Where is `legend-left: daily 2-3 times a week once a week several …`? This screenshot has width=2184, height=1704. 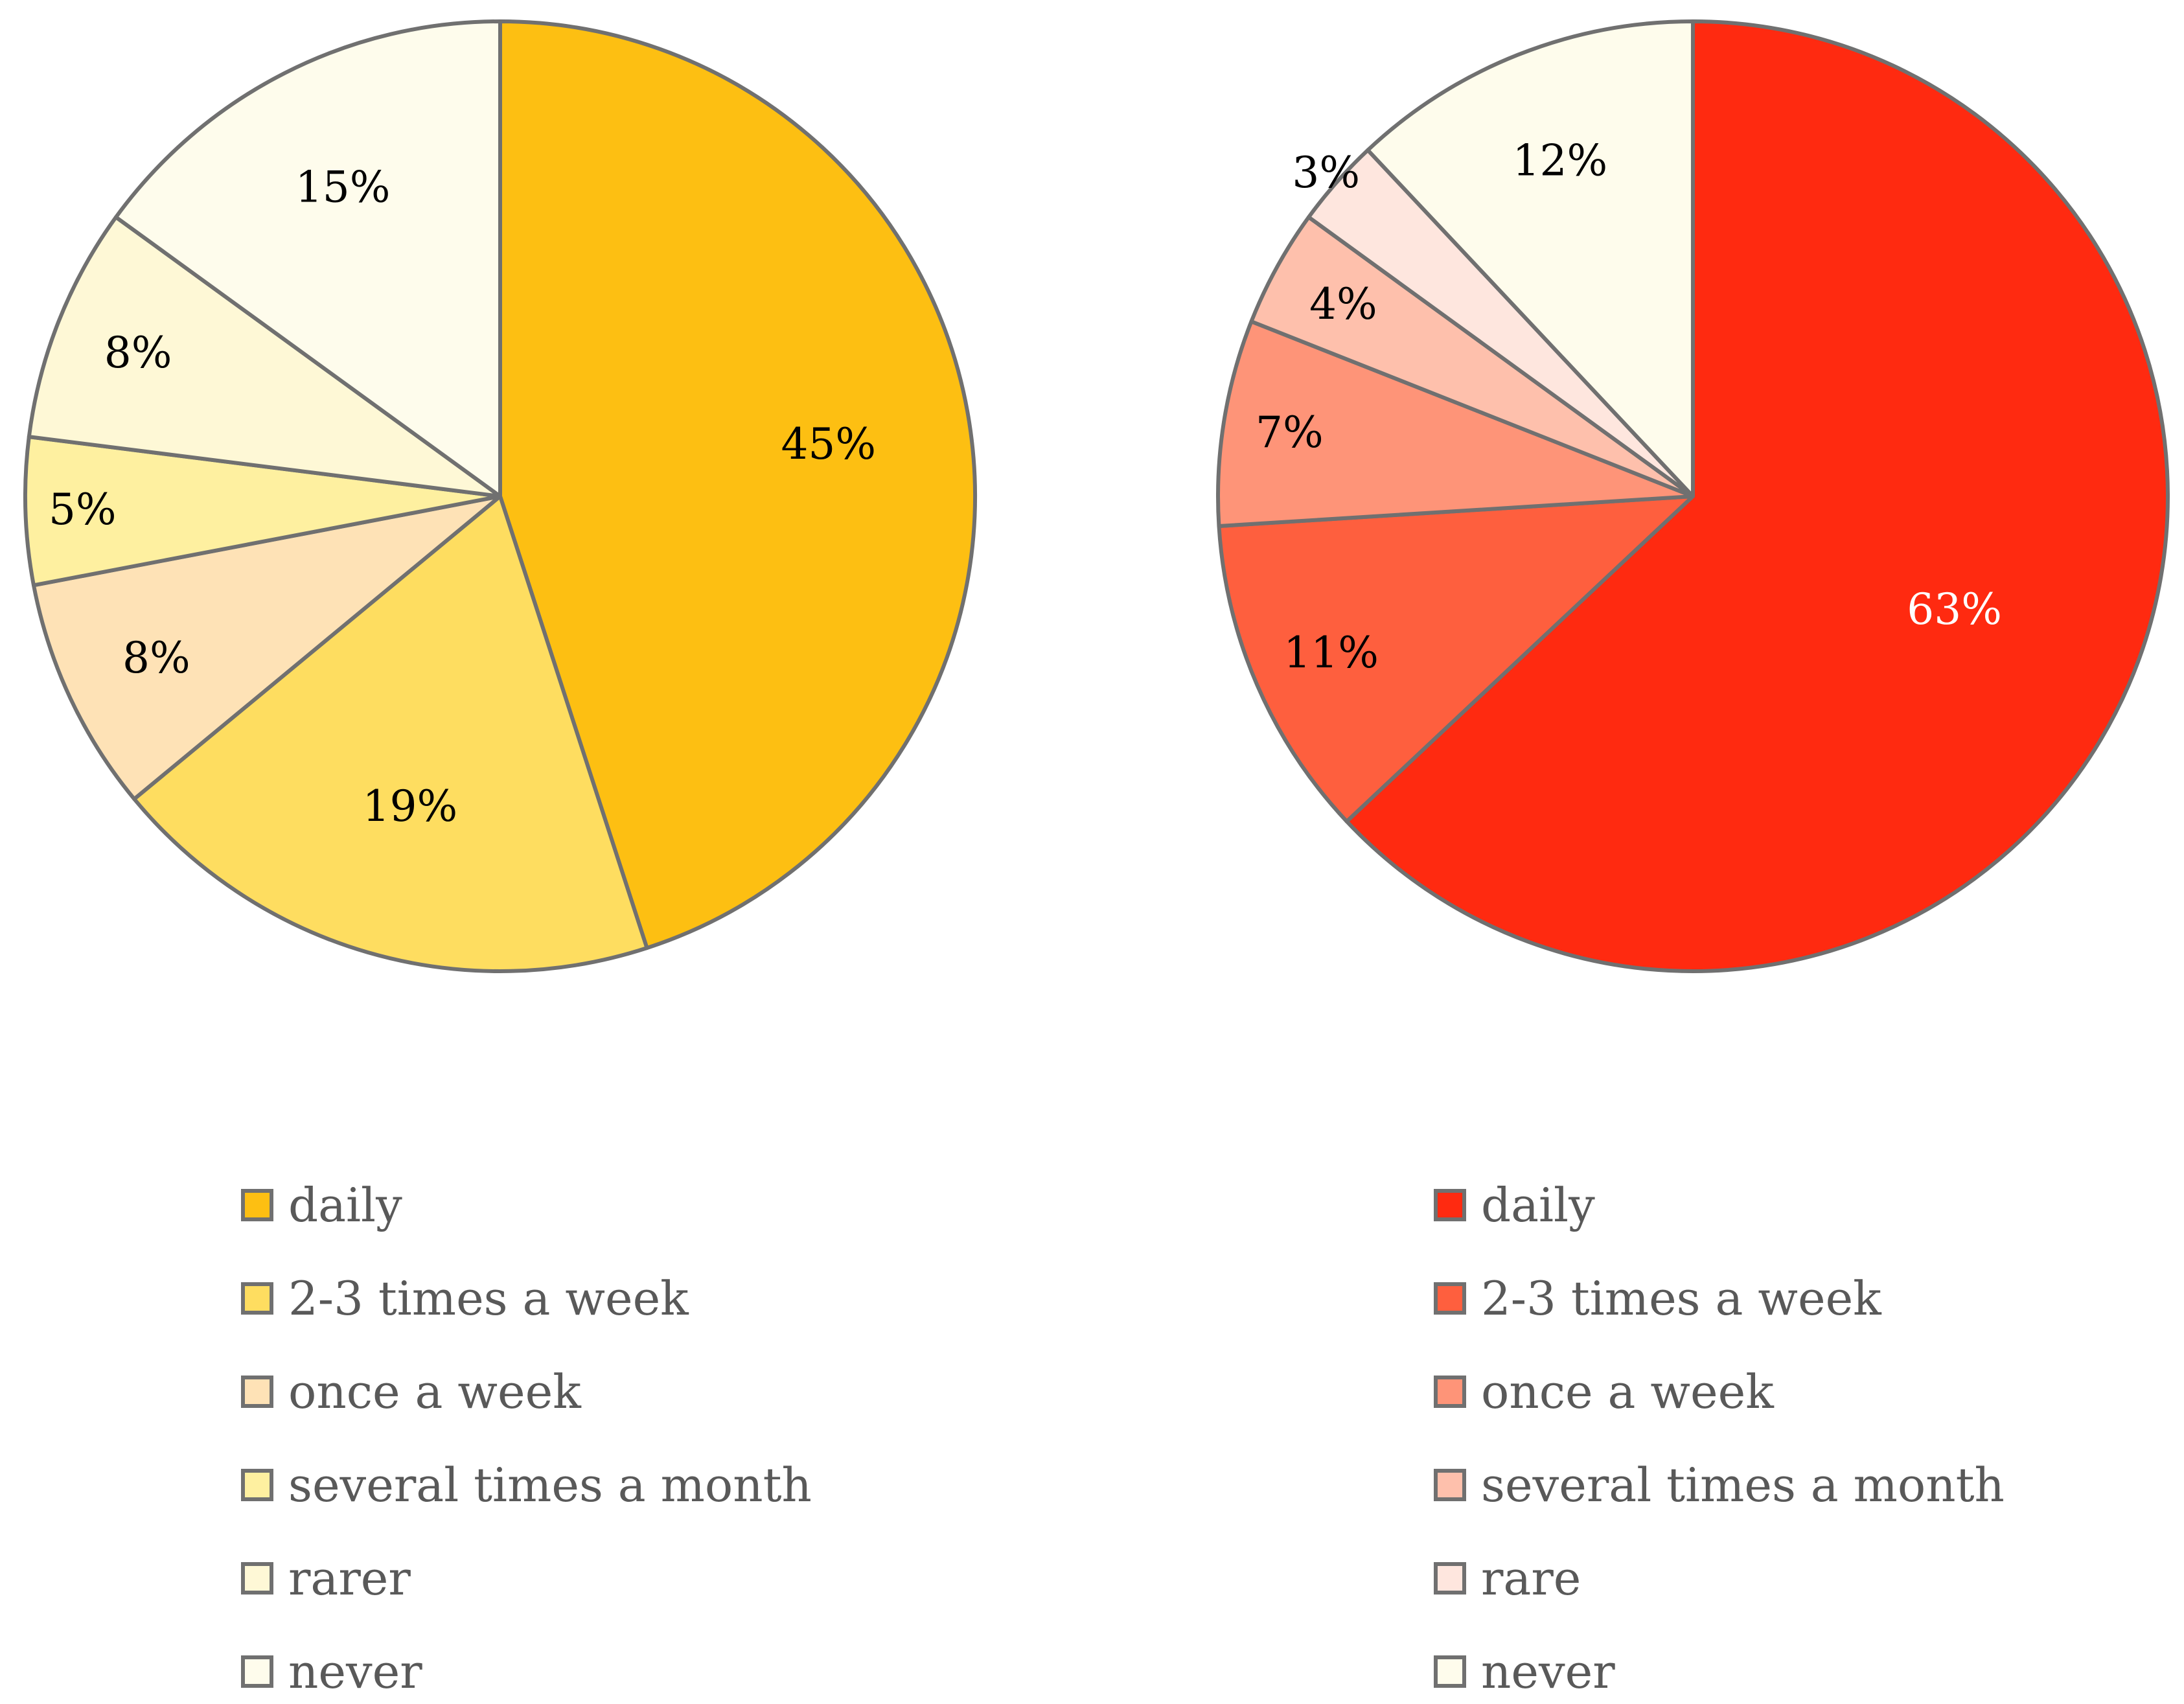
legend-left: daily 2-3 times a week once a week several … is located at coordinates (527, 1438).